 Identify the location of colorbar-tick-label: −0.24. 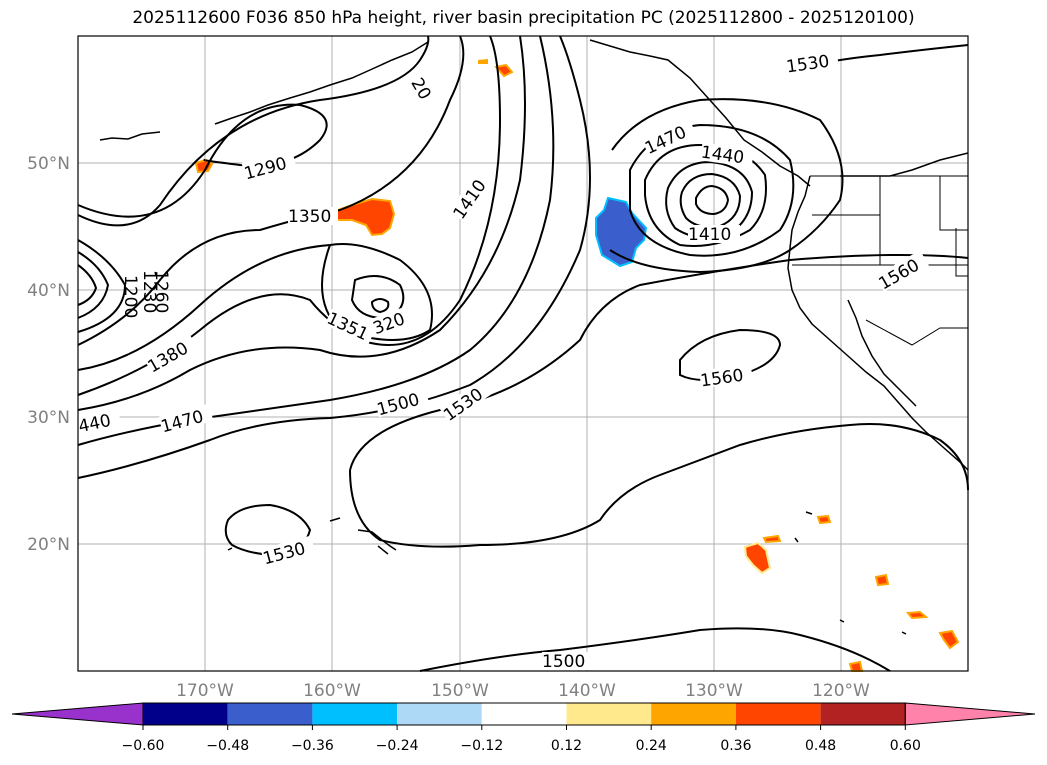
(397, 746).